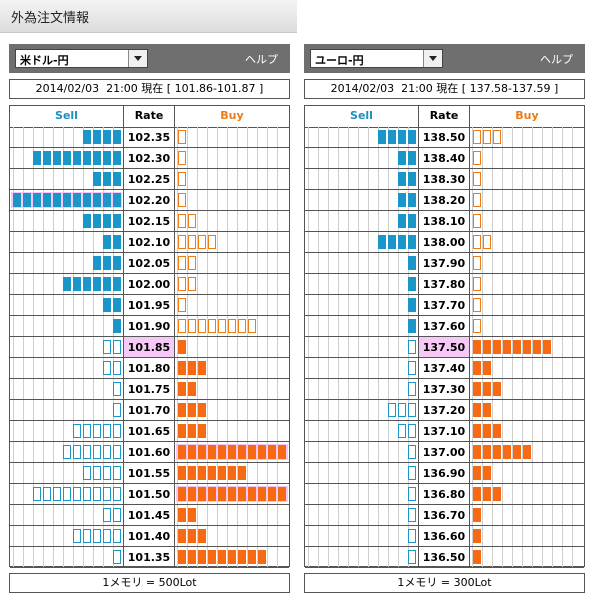  I want to click on page-title-bar: 外為注文情報, so click(148, 16).